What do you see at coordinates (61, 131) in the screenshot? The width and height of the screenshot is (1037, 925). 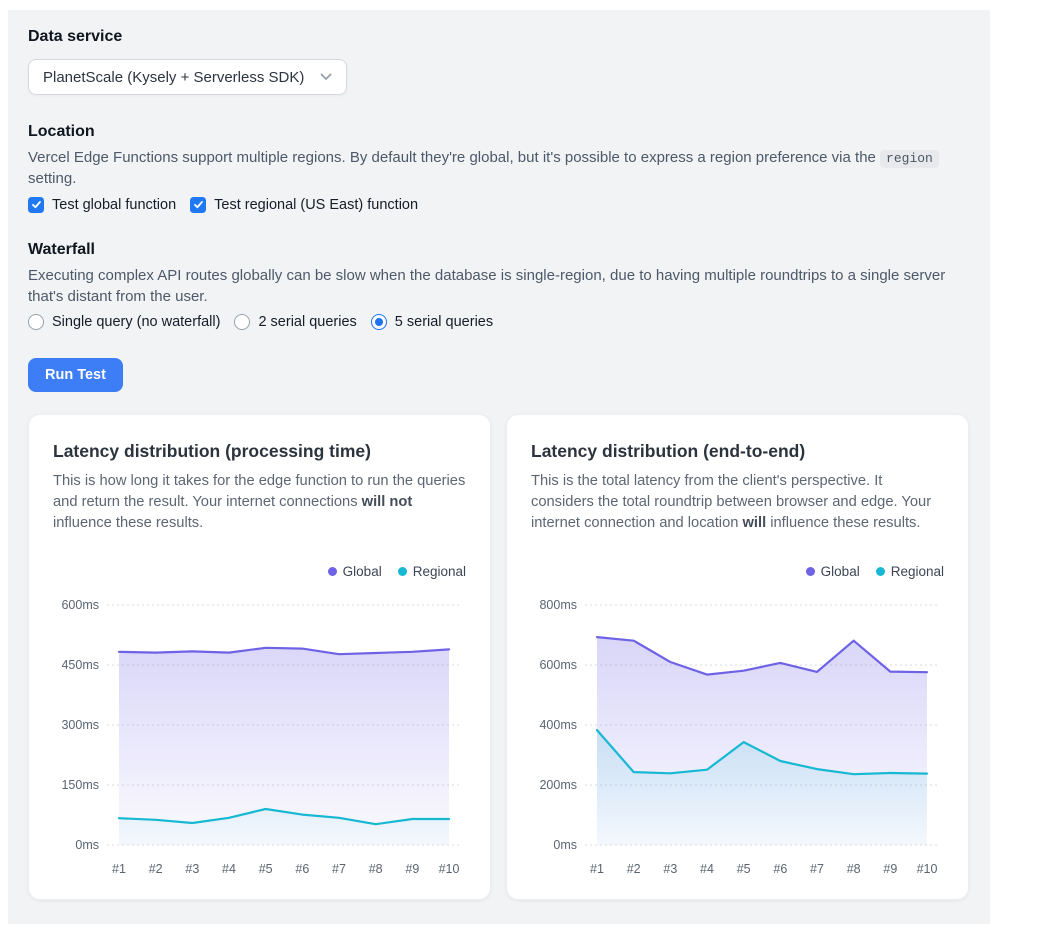 I see `location-heading: Location` at bounding box center [61, 131].